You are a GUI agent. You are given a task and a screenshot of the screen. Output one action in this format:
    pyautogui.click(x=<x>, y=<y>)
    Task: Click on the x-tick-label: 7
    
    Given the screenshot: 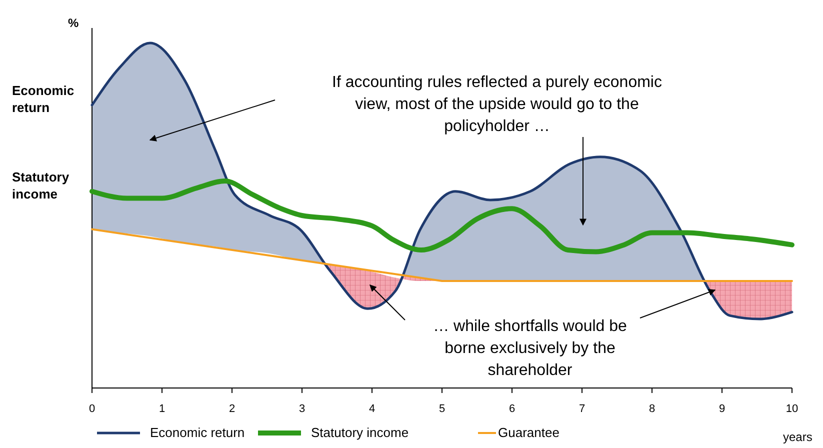 What is the action you would take?
    pyautogui.click(x=582, y=409)
    